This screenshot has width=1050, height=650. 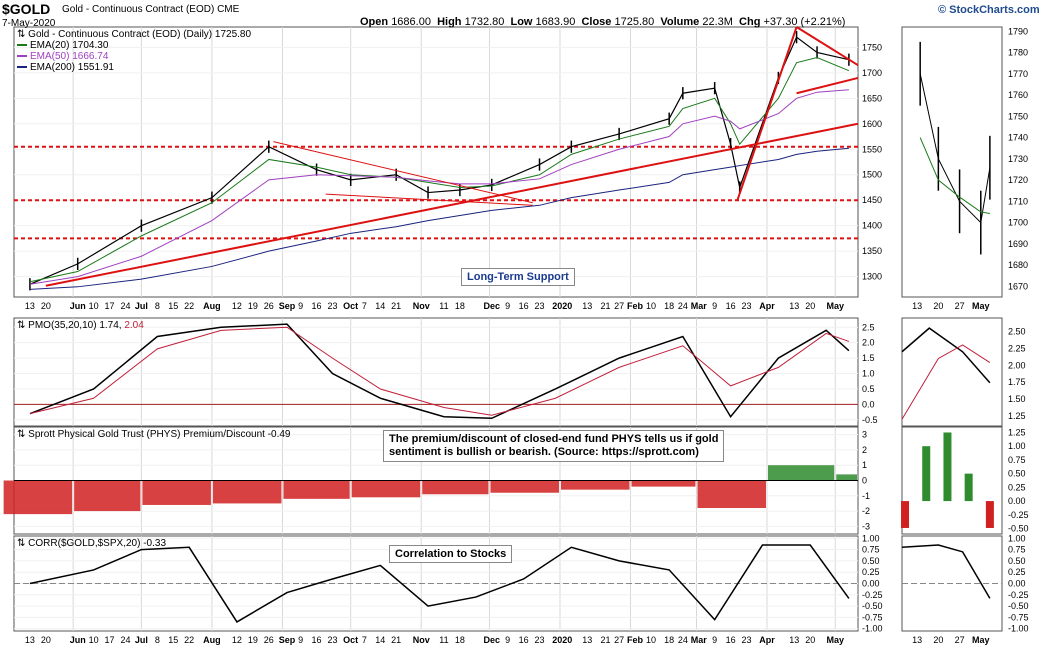 I want to click on xlabel-1-13: 26, so click(x=269, y=640).